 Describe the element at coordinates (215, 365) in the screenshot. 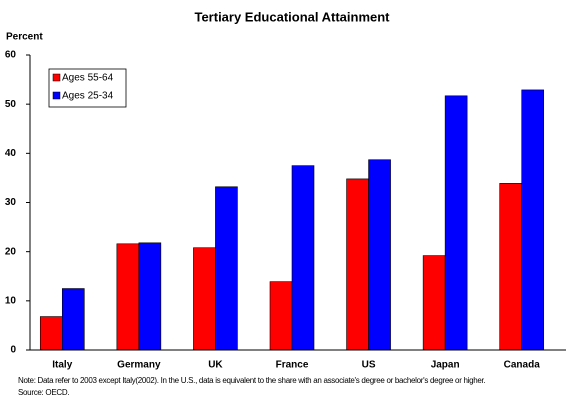

I see `x-tick-label: UK` at that location.